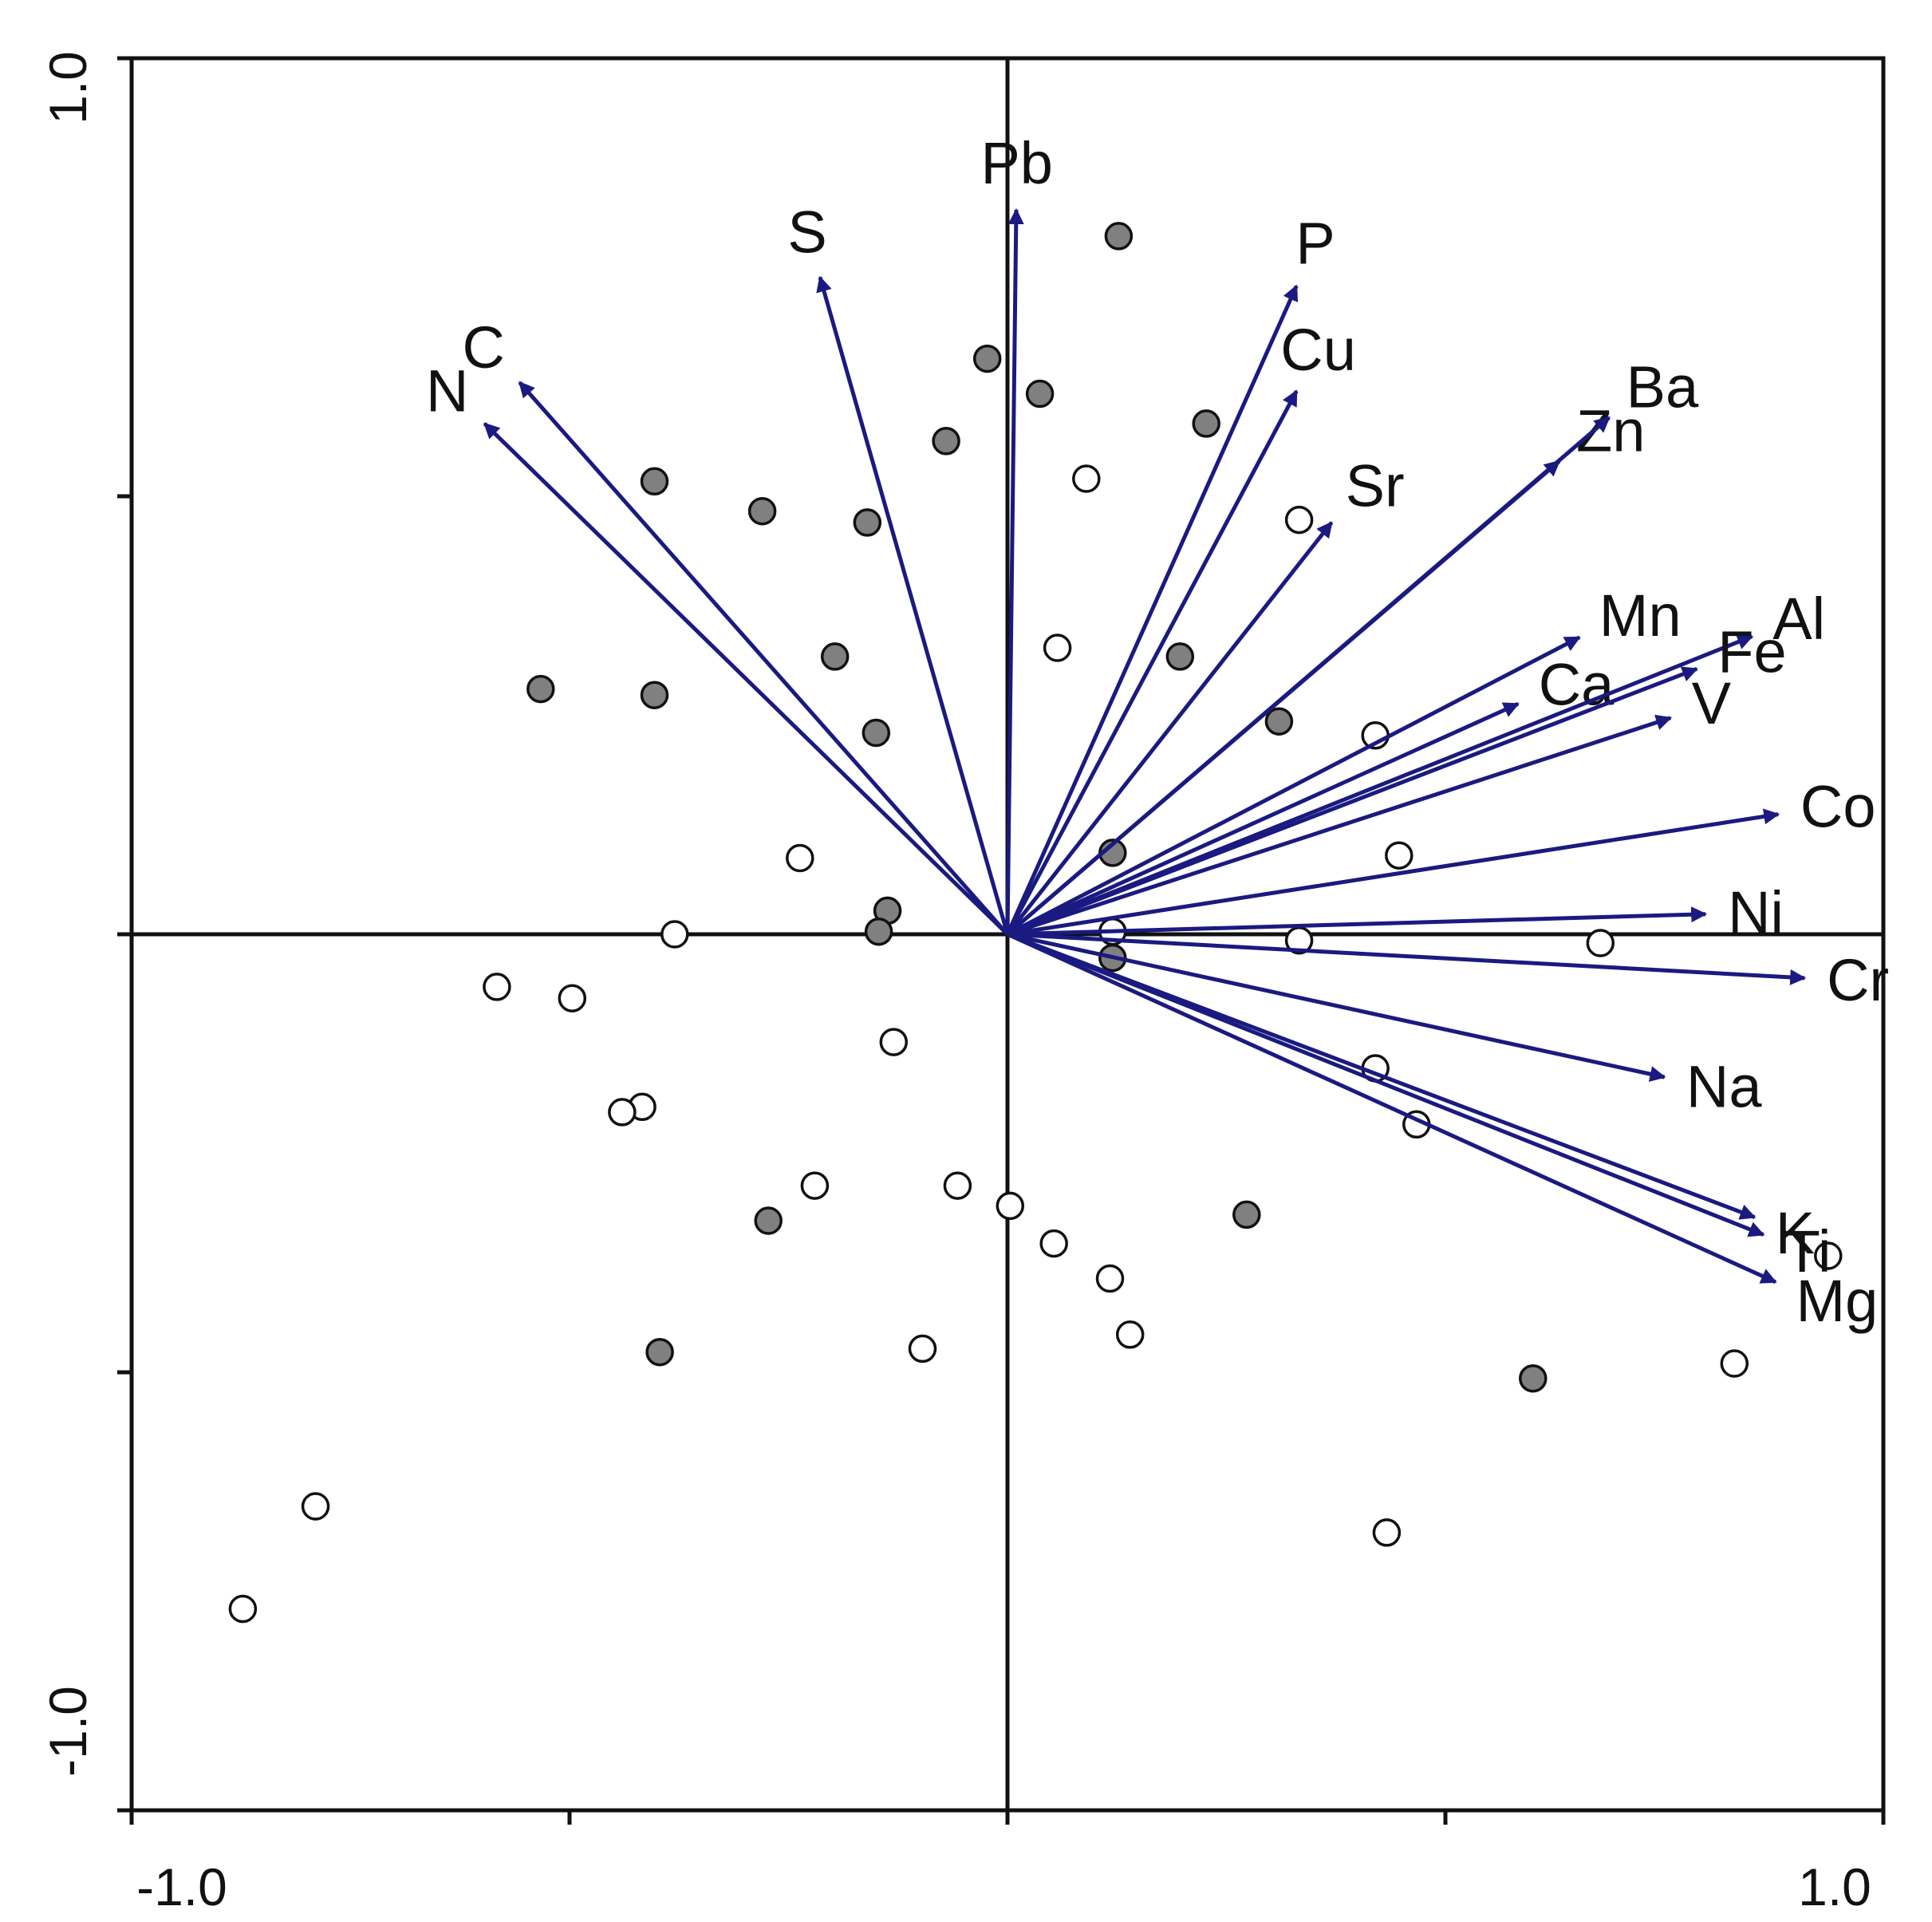 The width and height of the screenshot is (1932, 1922). I want to click on y-tick-label-max: 1.0, so click(68, 87).